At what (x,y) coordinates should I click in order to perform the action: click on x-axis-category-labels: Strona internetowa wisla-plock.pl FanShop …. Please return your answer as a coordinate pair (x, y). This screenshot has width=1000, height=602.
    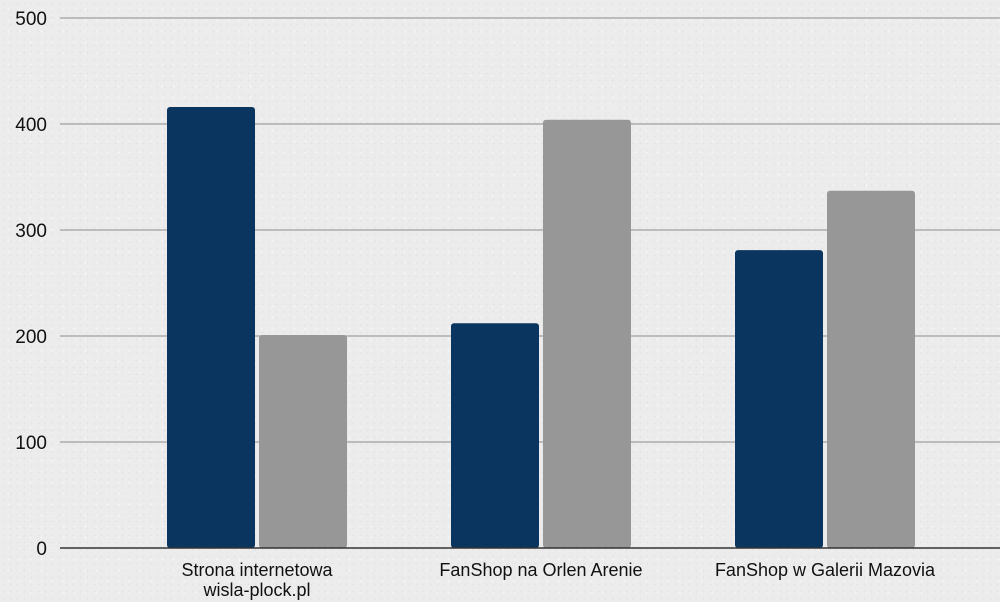
    Looking at the image, I should click on (558, 580).